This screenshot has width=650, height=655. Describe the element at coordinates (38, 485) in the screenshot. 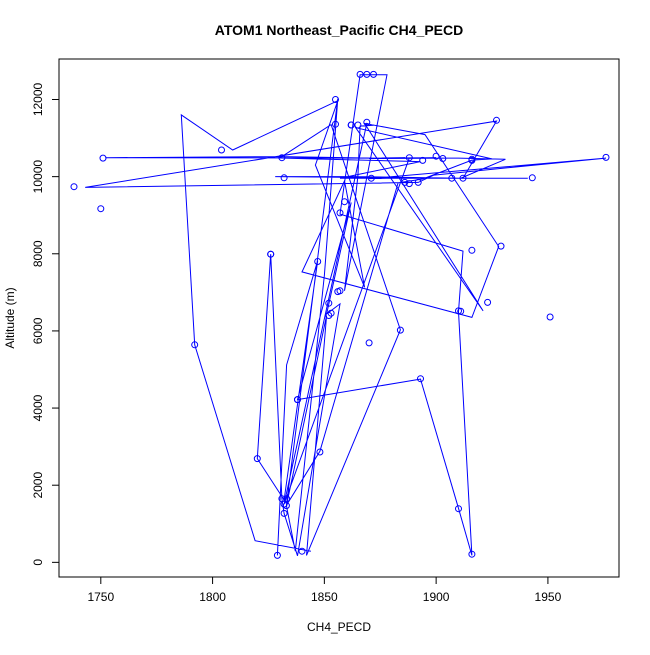

I see `y-tick-label: 2000` at that location.